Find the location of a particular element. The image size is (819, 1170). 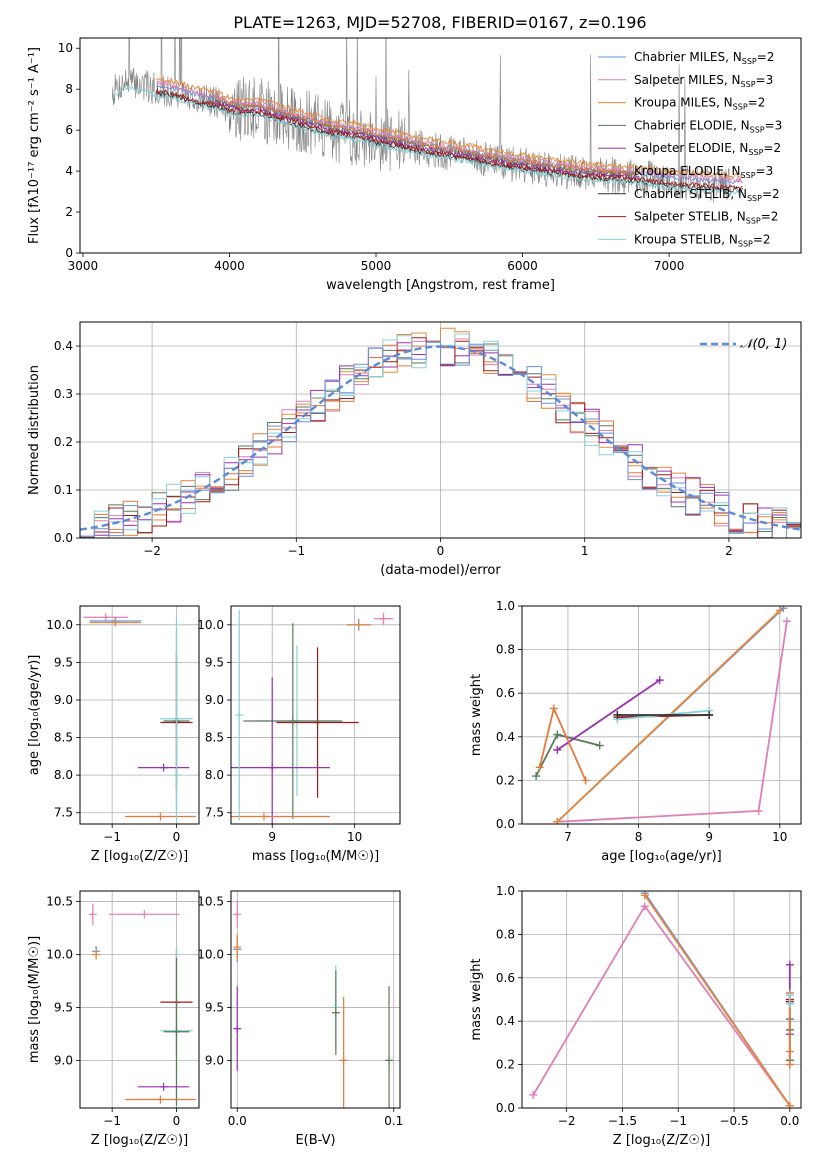

weight-line-kroupa_miles is located at coordinates (717, 1000).